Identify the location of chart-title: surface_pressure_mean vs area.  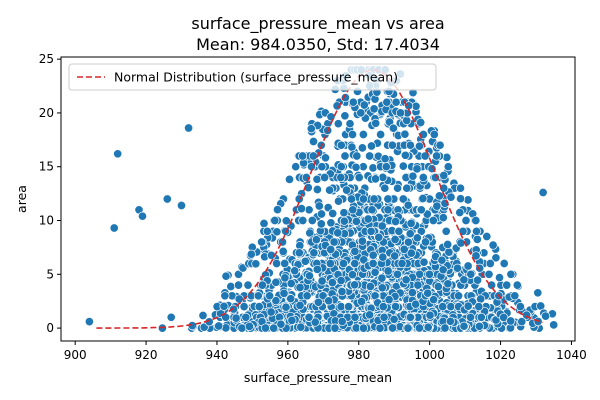
(317, 24).